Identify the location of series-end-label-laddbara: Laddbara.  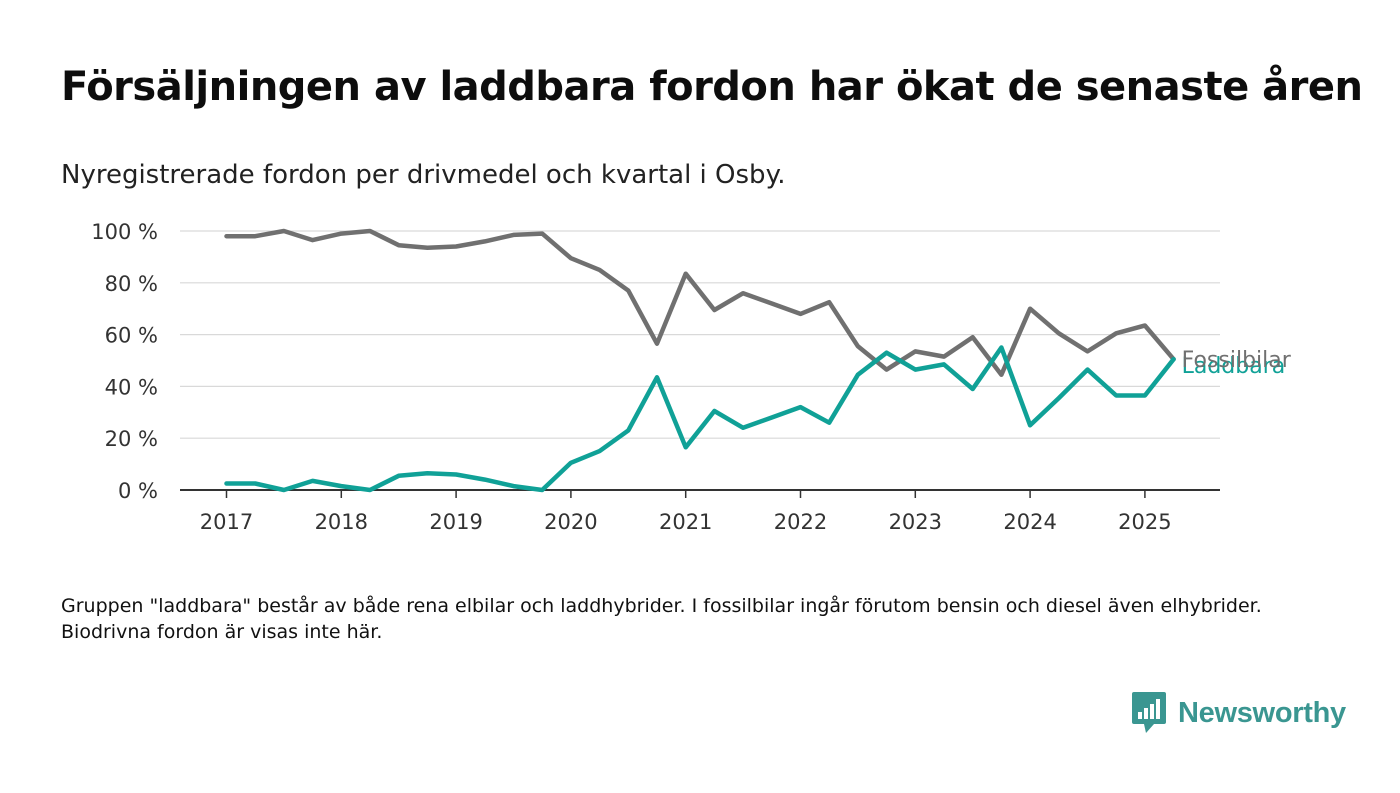
(1234, 366).